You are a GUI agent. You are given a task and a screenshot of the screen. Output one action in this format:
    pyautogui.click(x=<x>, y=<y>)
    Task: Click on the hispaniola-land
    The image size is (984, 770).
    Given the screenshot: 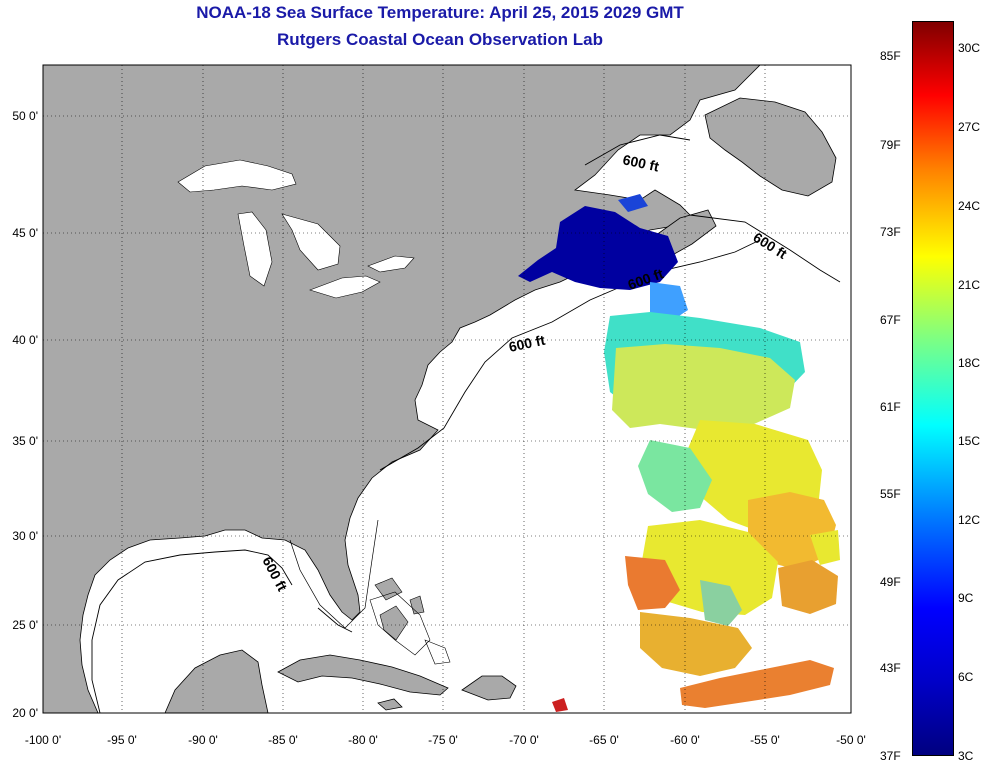 What is the action you would take?
    pyautogui.click(x=489, y=688)
    